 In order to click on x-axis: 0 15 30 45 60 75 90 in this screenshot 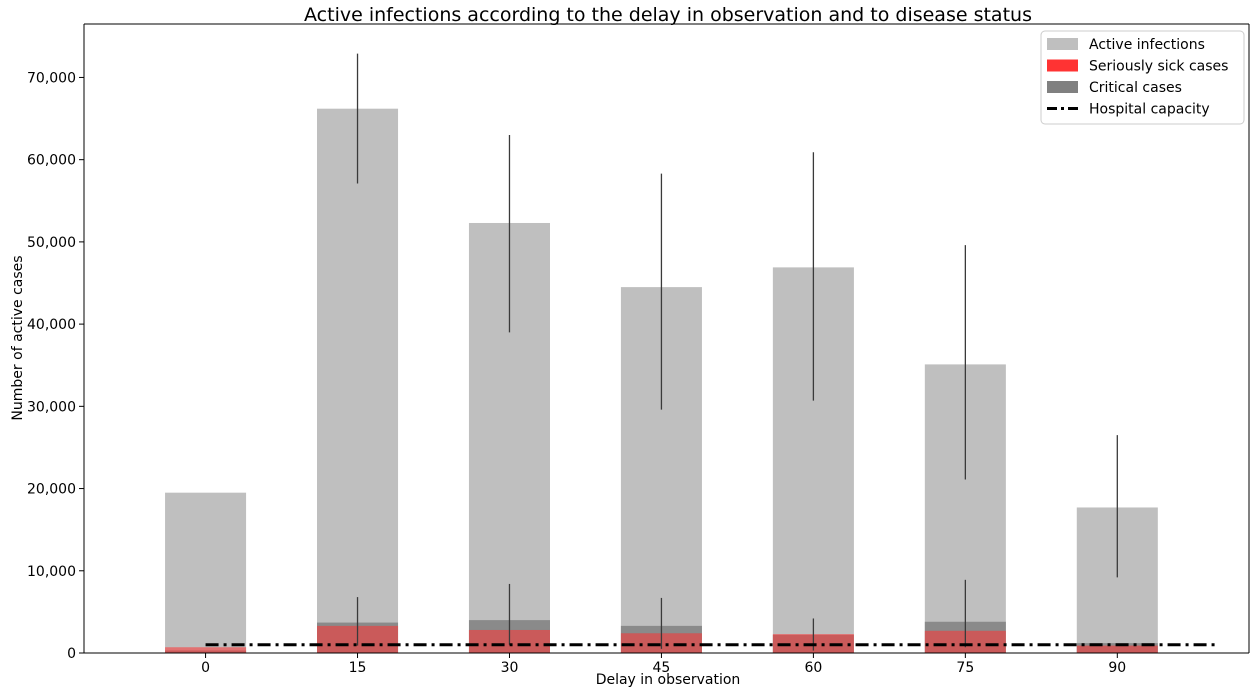, I will do `click(666, 664)`.